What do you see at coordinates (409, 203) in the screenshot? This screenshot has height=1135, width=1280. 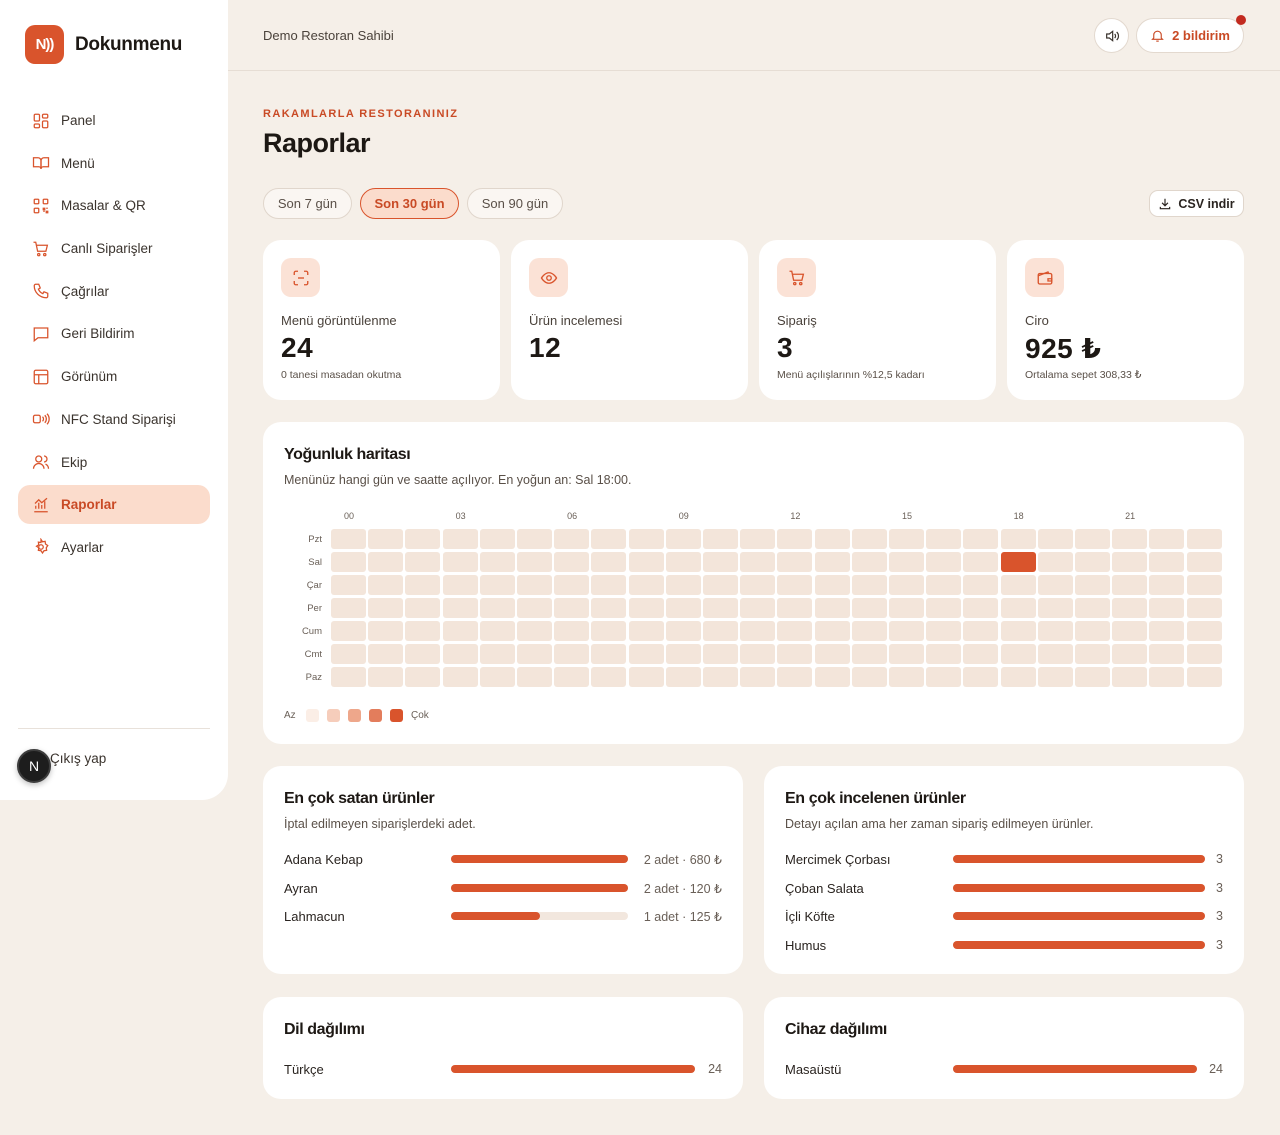 I see `range-30-days-button: Son 30 gün` at bounding box center [409, 203].